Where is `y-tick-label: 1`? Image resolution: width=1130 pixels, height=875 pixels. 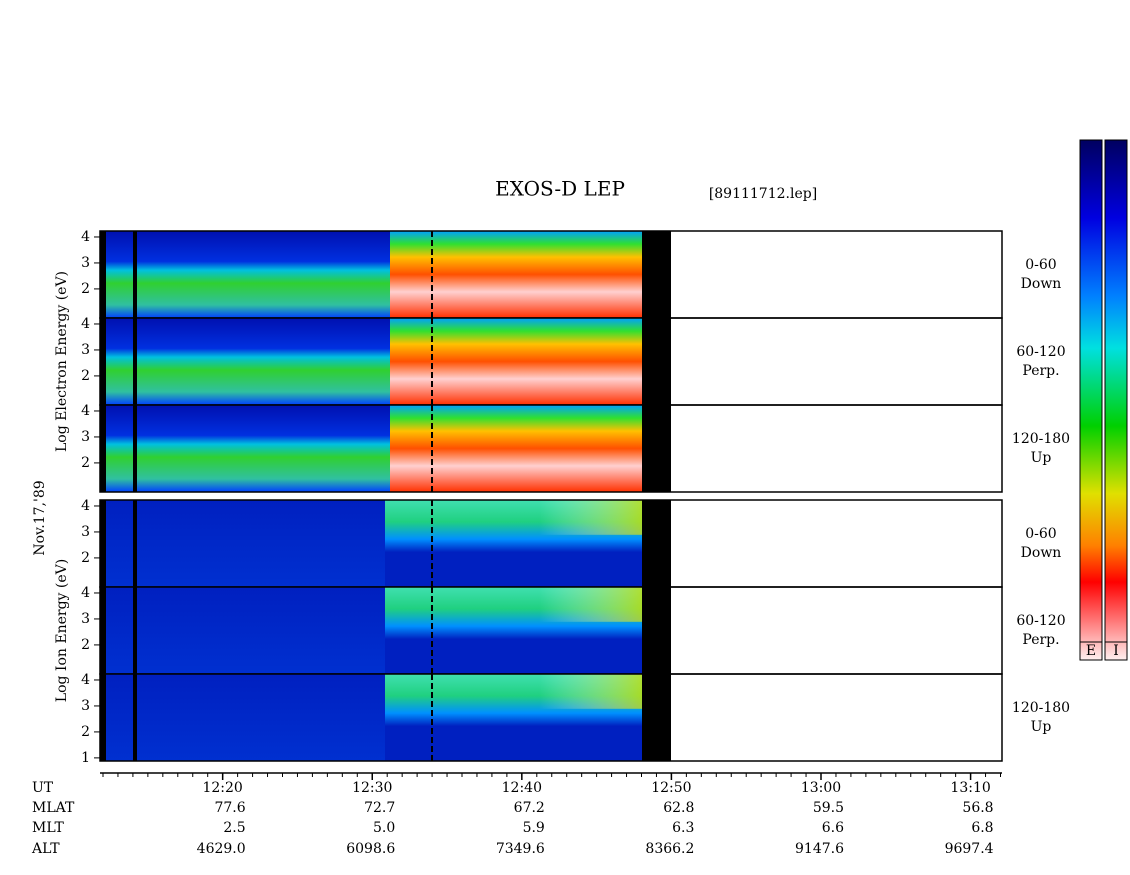
y-tick-label: 1 is located at coordinates (85, 758).